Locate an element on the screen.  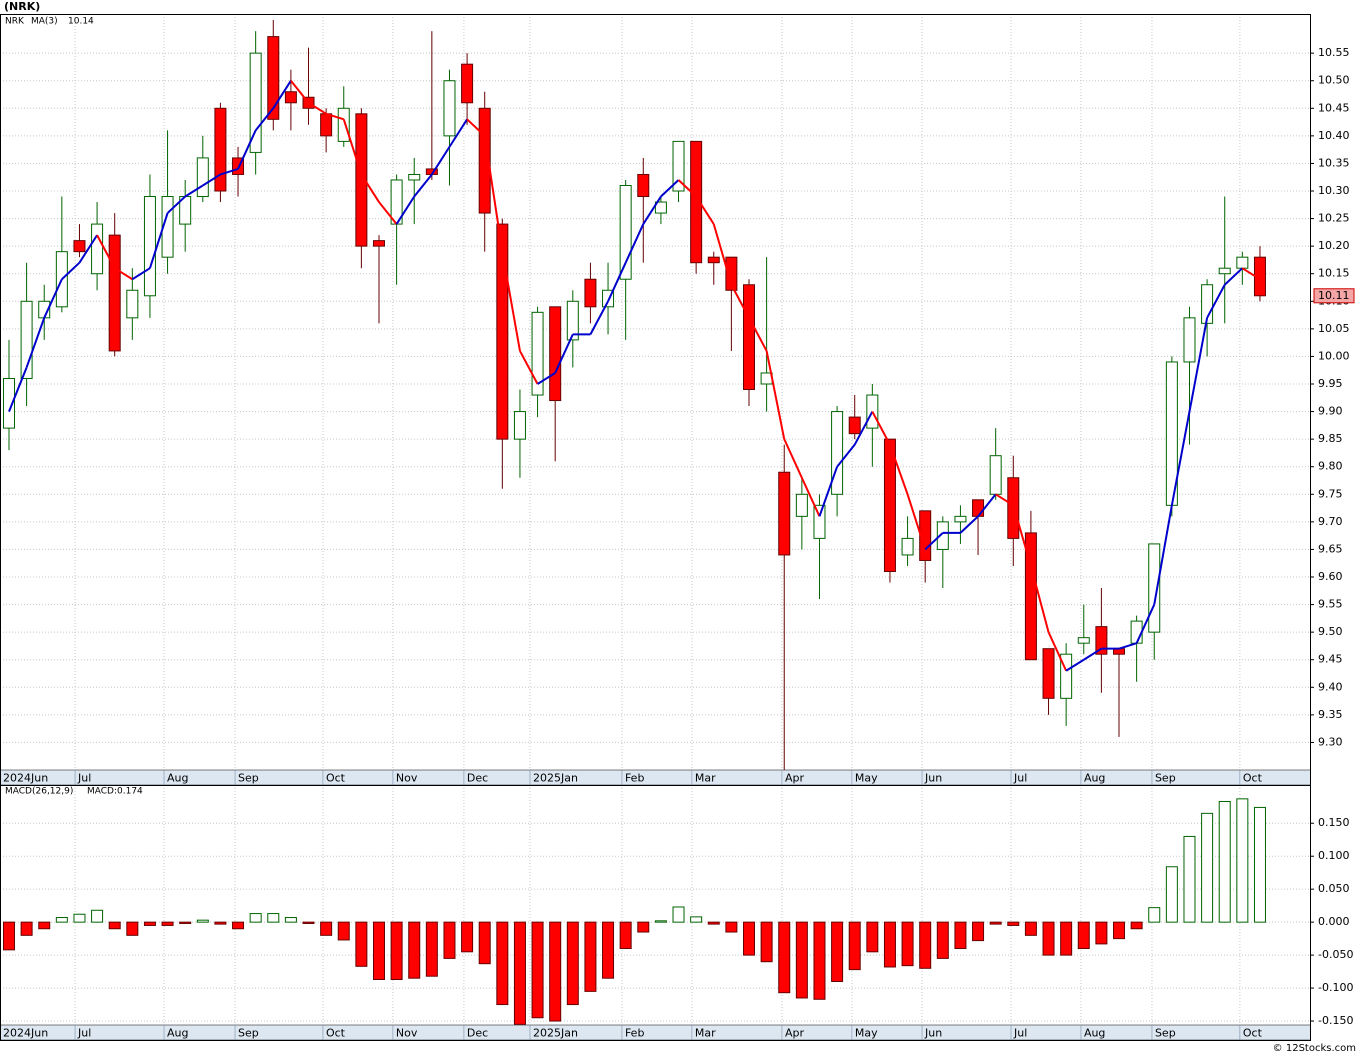
y-tick-label: 0.000 is located at coordinates (1334, 921).